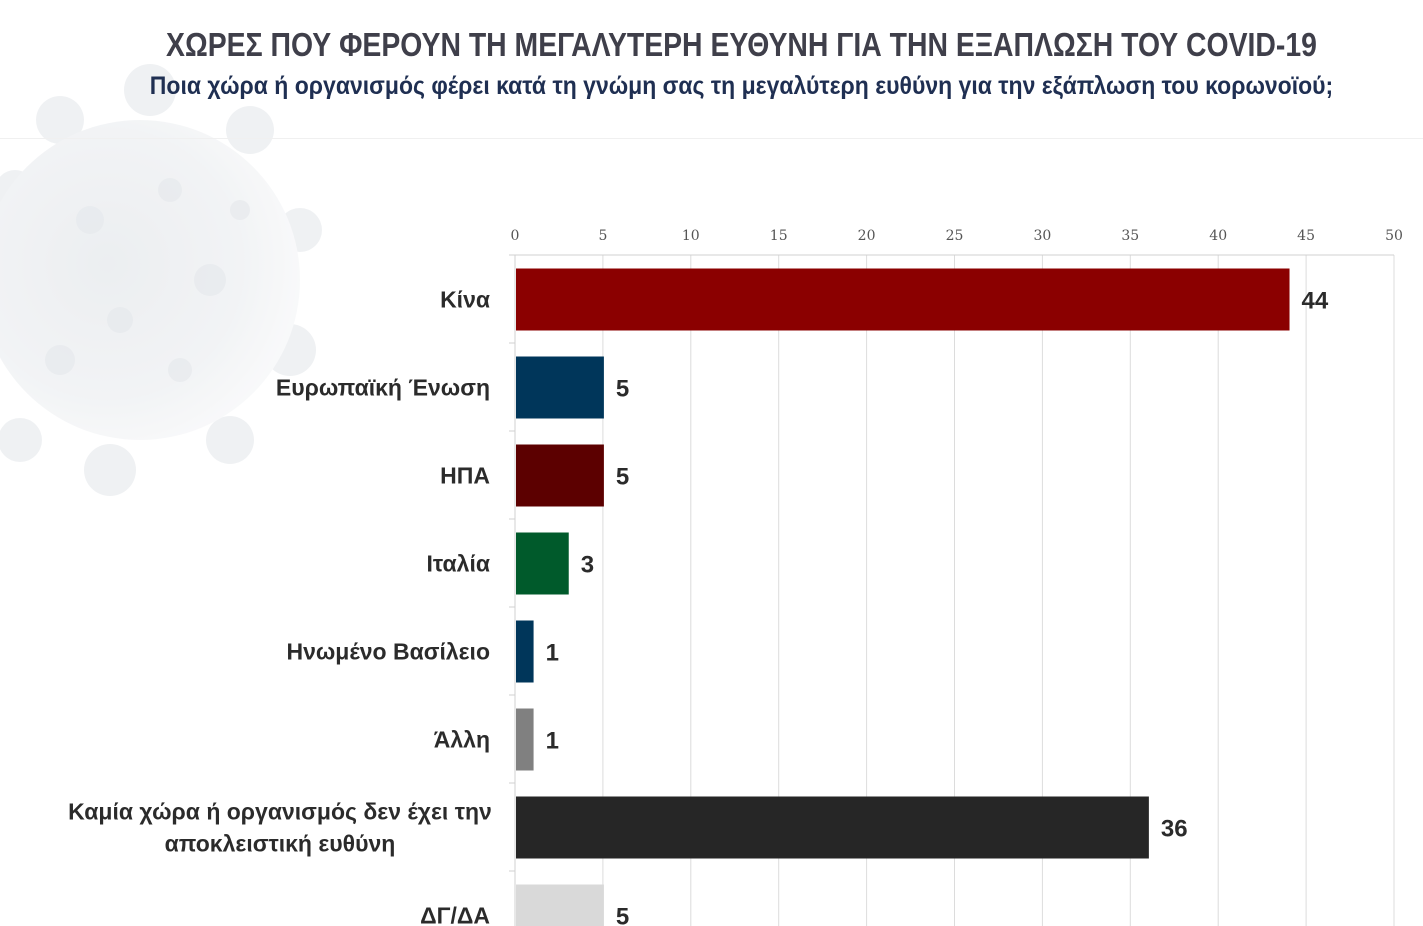 The height and width of the screenshot is (926, 1423). I want to click on category-label: Ιταλία, so click(458, 564).